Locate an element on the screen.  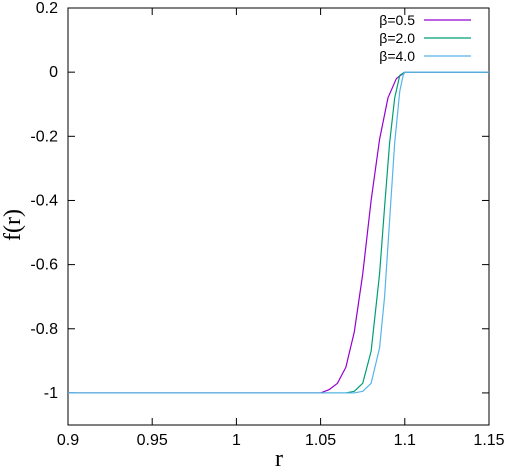
y-tick-label: -1 is located at coordinates (51, 393).